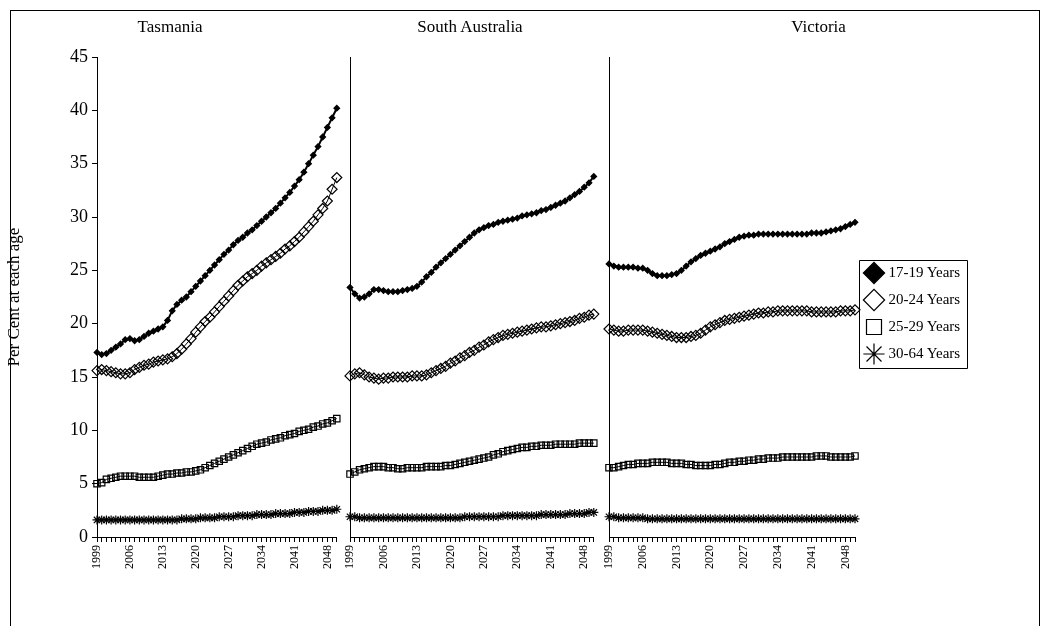 The height and width of the screenshot is (627, 1047). What do you see at coordinates (293, 557) in the screenshot?
I see `x-tick-label: 2041` at bounding box center [293, 557].